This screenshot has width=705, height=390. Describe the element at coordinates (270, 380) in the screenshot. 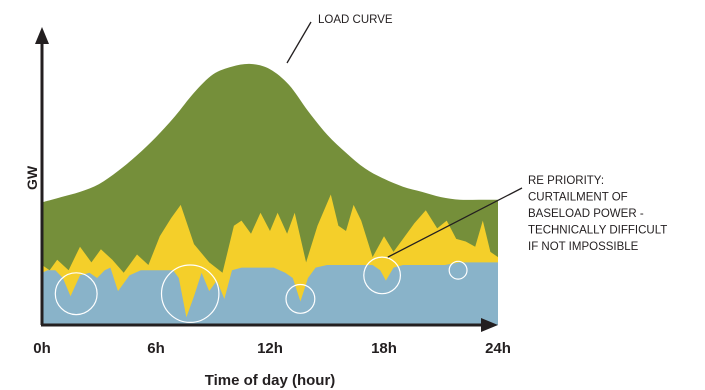

I see `x-axis-label: Time of day (hour)` at that location.